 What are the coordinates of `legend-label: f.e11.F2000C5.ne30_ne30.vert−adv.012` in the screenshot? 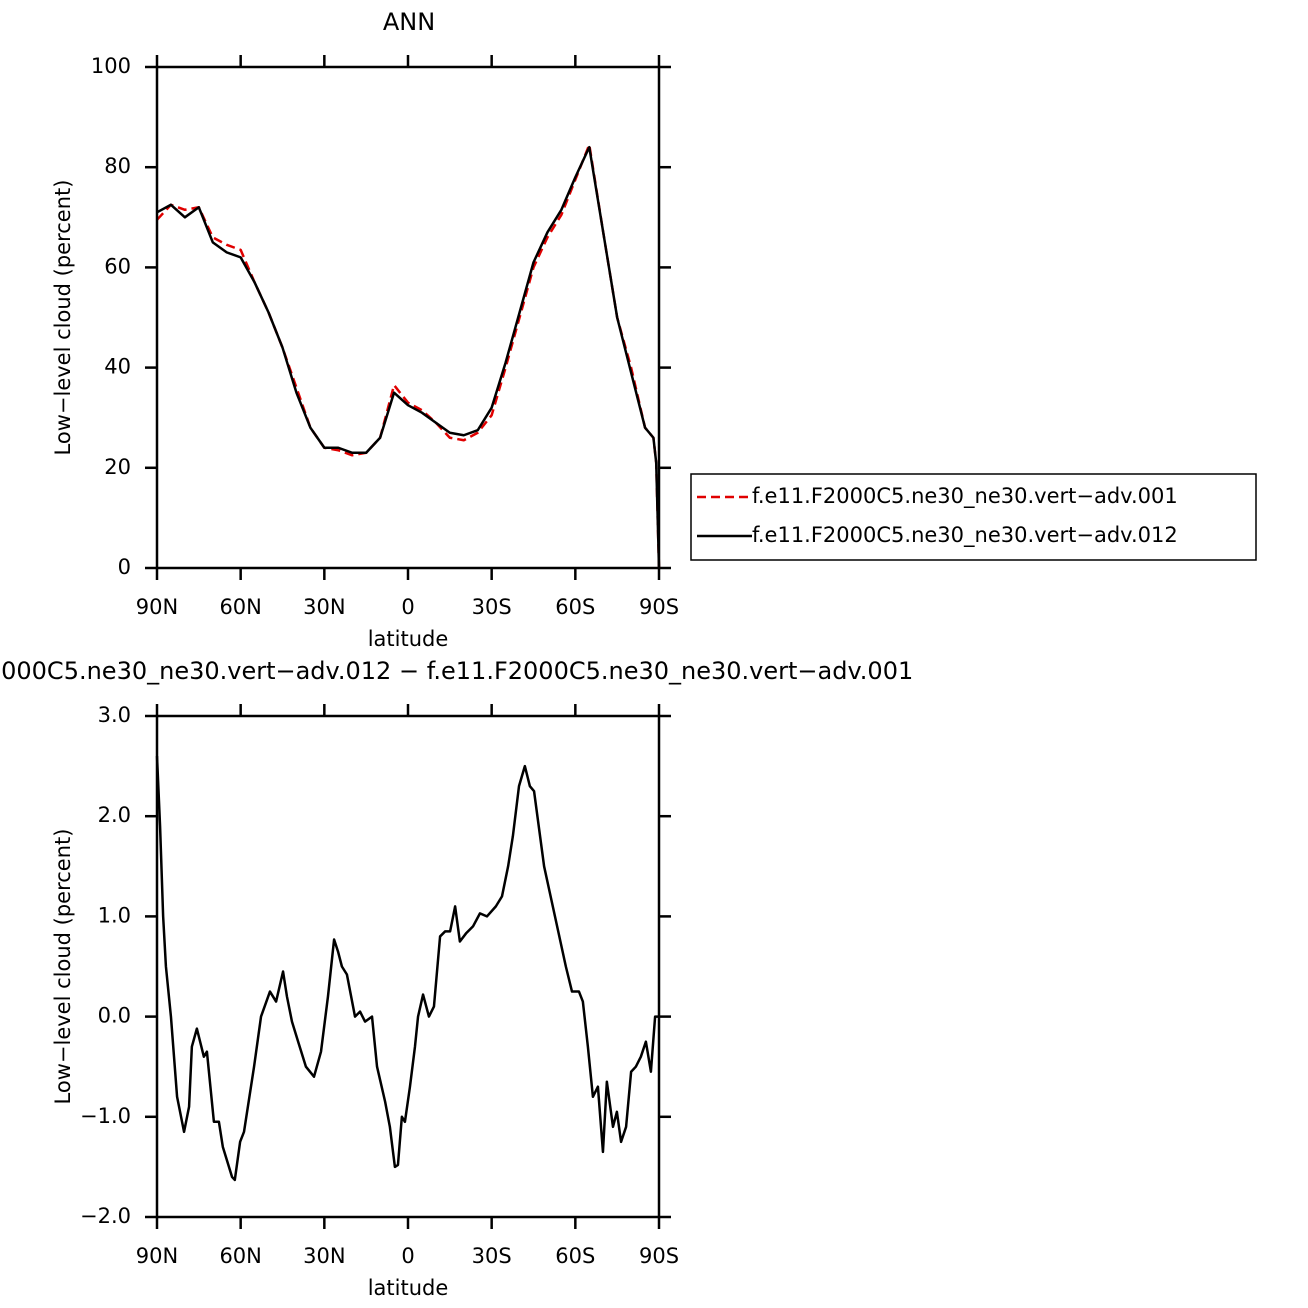 It's located at (965, 535).